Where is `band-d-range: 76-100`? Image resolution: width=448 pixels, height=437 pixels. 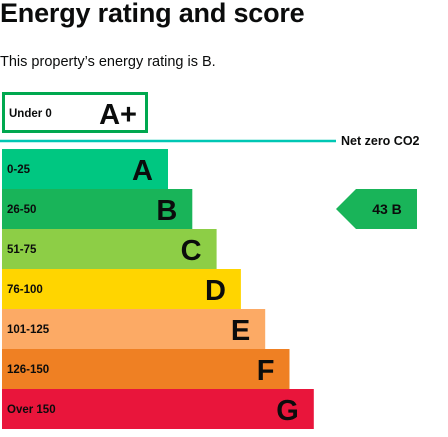
band-d-range: 76-100 is located at coordinates (25, 290).